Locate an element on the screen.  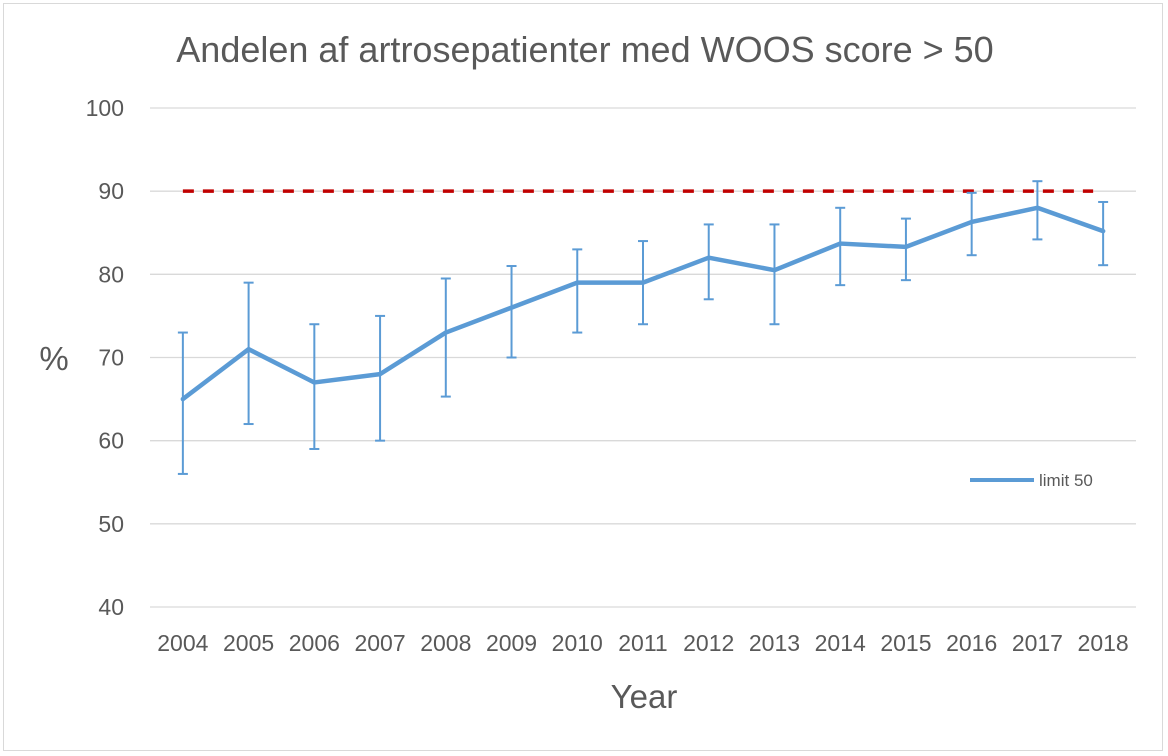
x-tick-label: 2006 is located at coordinates (314, 643).